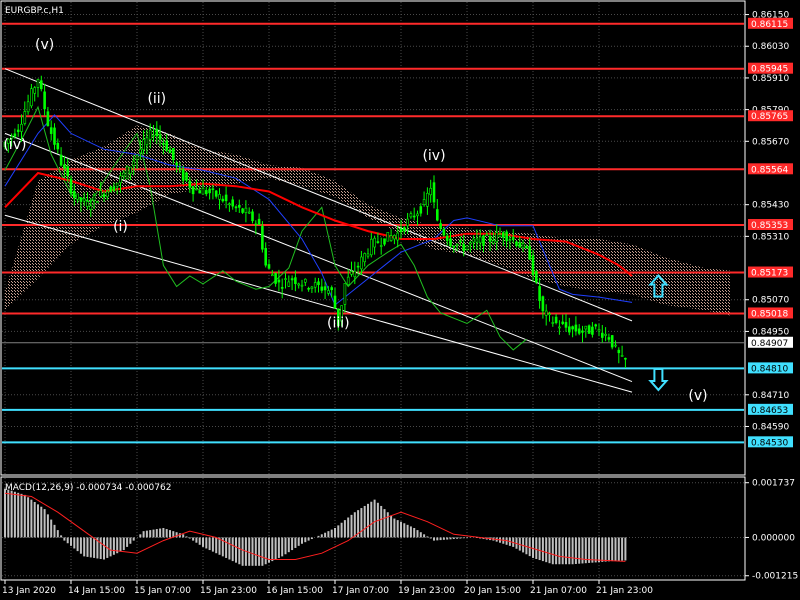  Describe the element at coordinates (769, 25) in the screenshot. I see `resistance-price-label: 0.86115` at that location.